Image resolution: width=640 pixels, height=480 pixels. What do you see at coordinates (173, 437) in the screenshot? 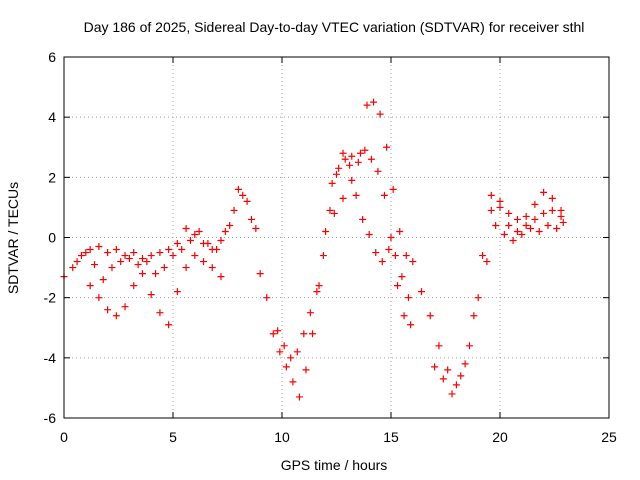
I see `x-tick-label: 5` at bounding box center [173, 437].